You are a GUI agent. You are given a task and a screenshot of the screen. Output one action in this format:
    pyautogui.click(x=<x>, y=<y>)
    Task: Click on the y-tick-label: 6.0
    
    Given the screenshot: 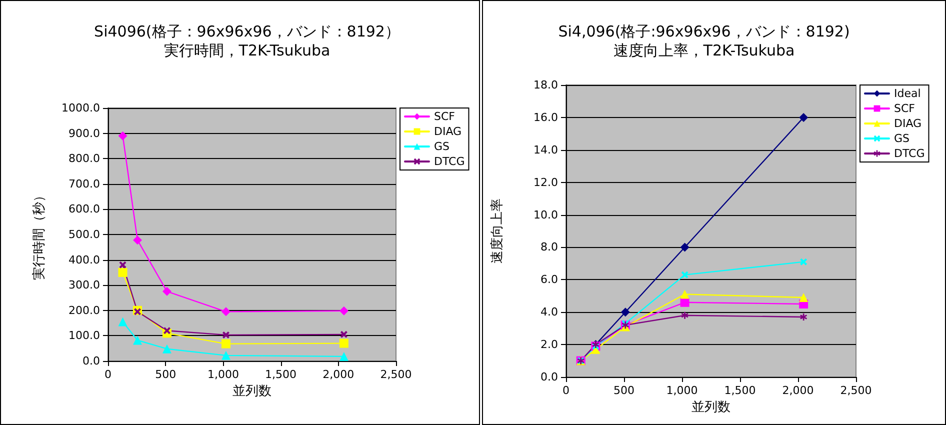 What is the action you would take?
    pyautogui.click(x=549, y=279)
    